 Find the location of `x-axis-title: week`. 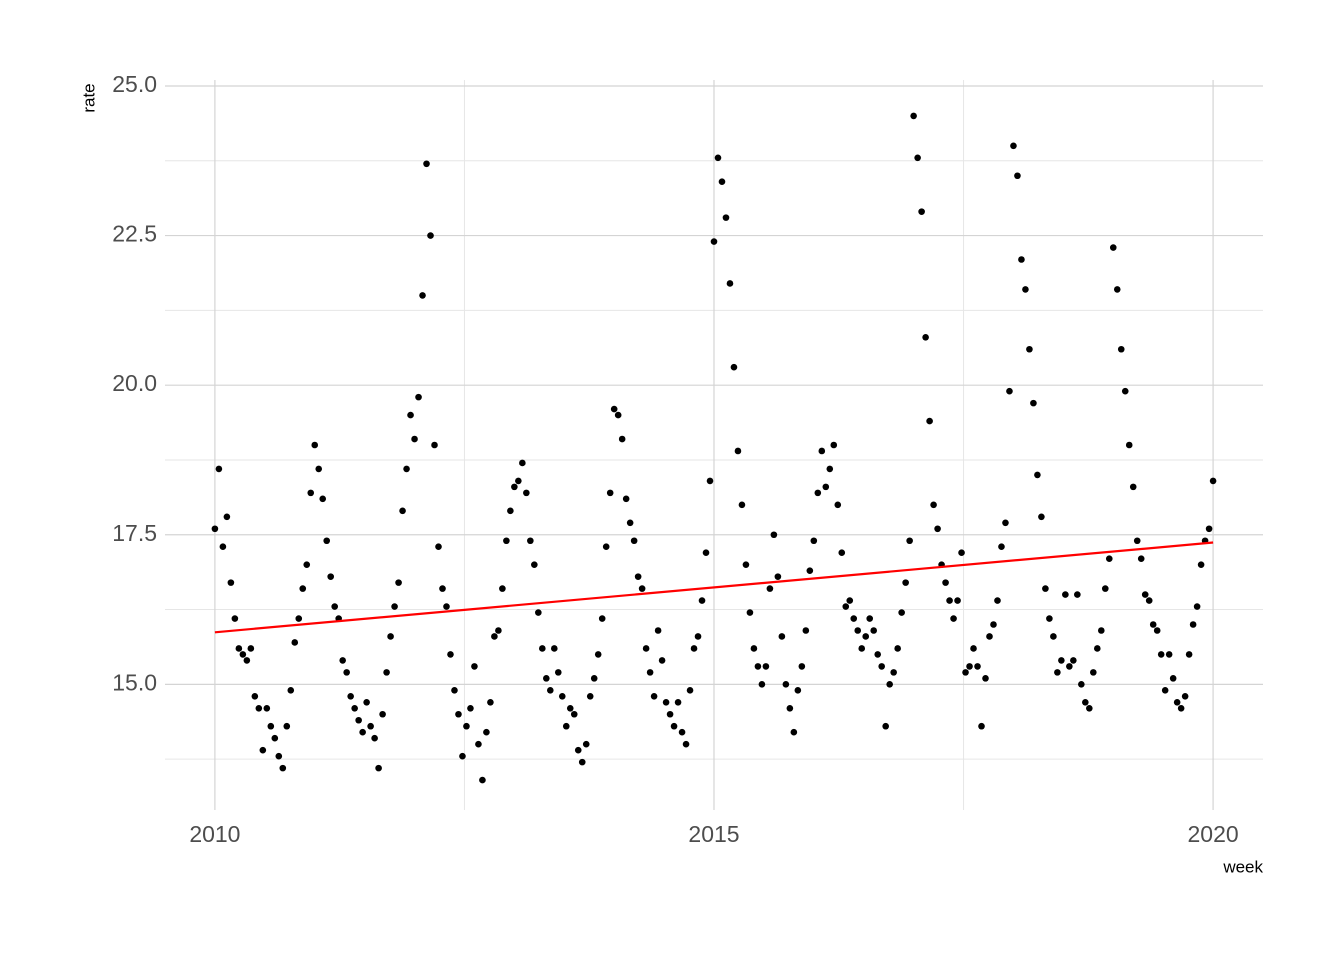

x-axis-title: week is located at coordinates (1242, 866).